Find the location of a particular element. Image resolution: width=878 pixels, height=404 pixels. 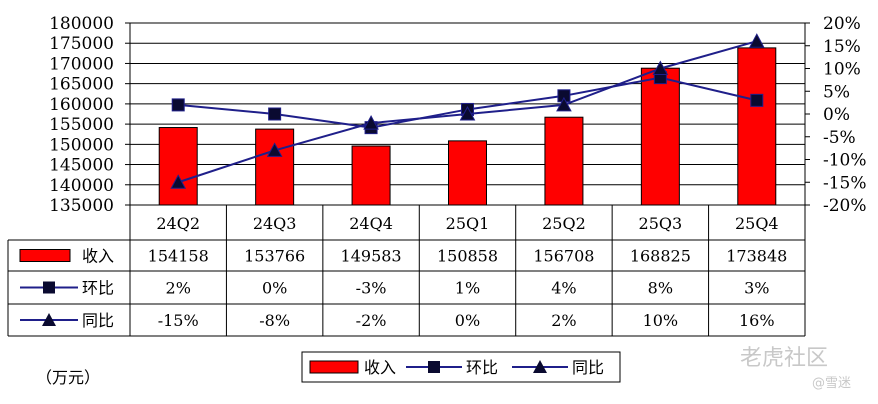

y-right-tick-label: -5% is located at coordinates (839, 138).